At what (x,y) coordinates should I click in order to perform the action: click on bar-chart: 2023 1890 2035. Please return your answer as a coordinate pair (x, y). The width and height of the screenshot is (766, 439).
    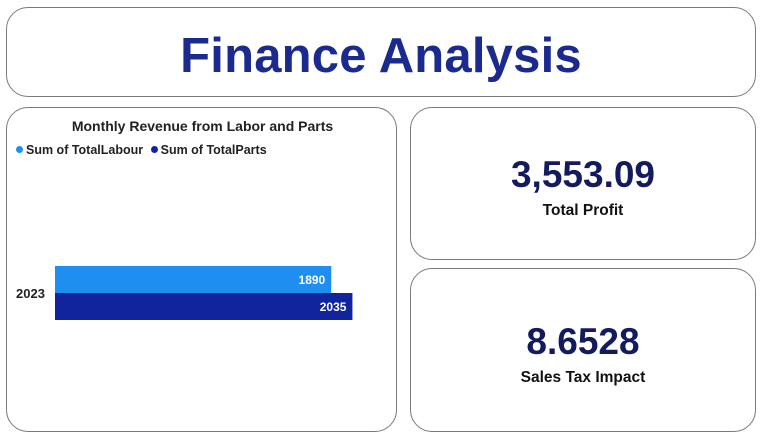
    Looking at the image, I should click on (184, 293).